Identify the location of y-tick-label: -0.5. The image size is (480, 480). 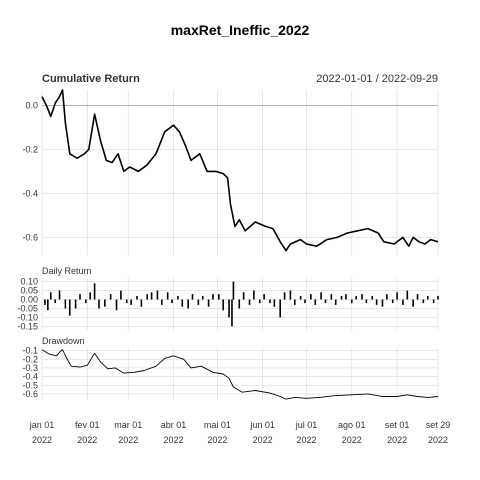
(30, 385).